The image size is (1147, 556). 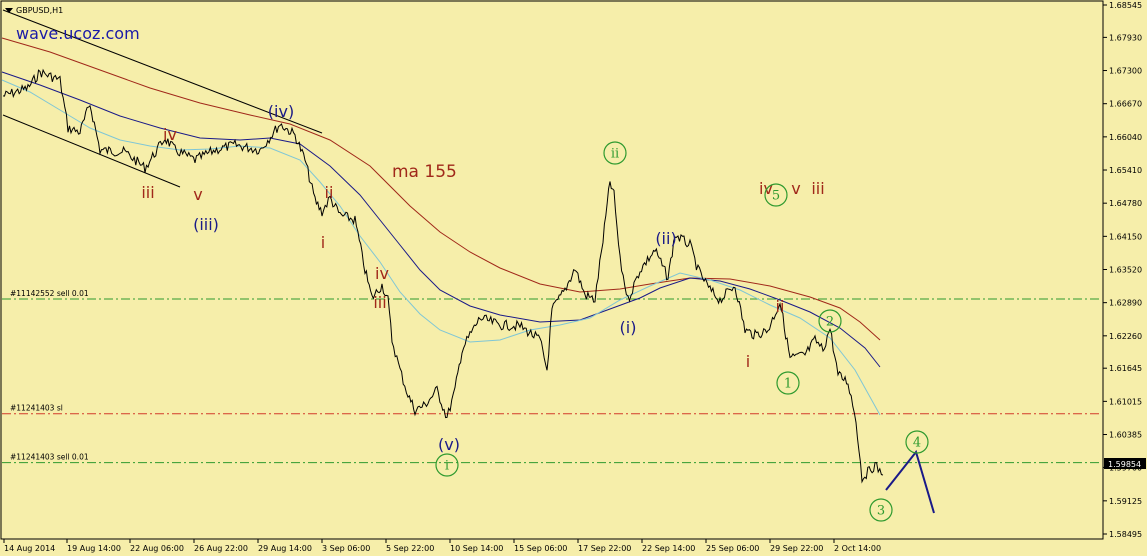 I want to click on x-tick-label: 14 Aug 2014, so click(x=29, y=548).